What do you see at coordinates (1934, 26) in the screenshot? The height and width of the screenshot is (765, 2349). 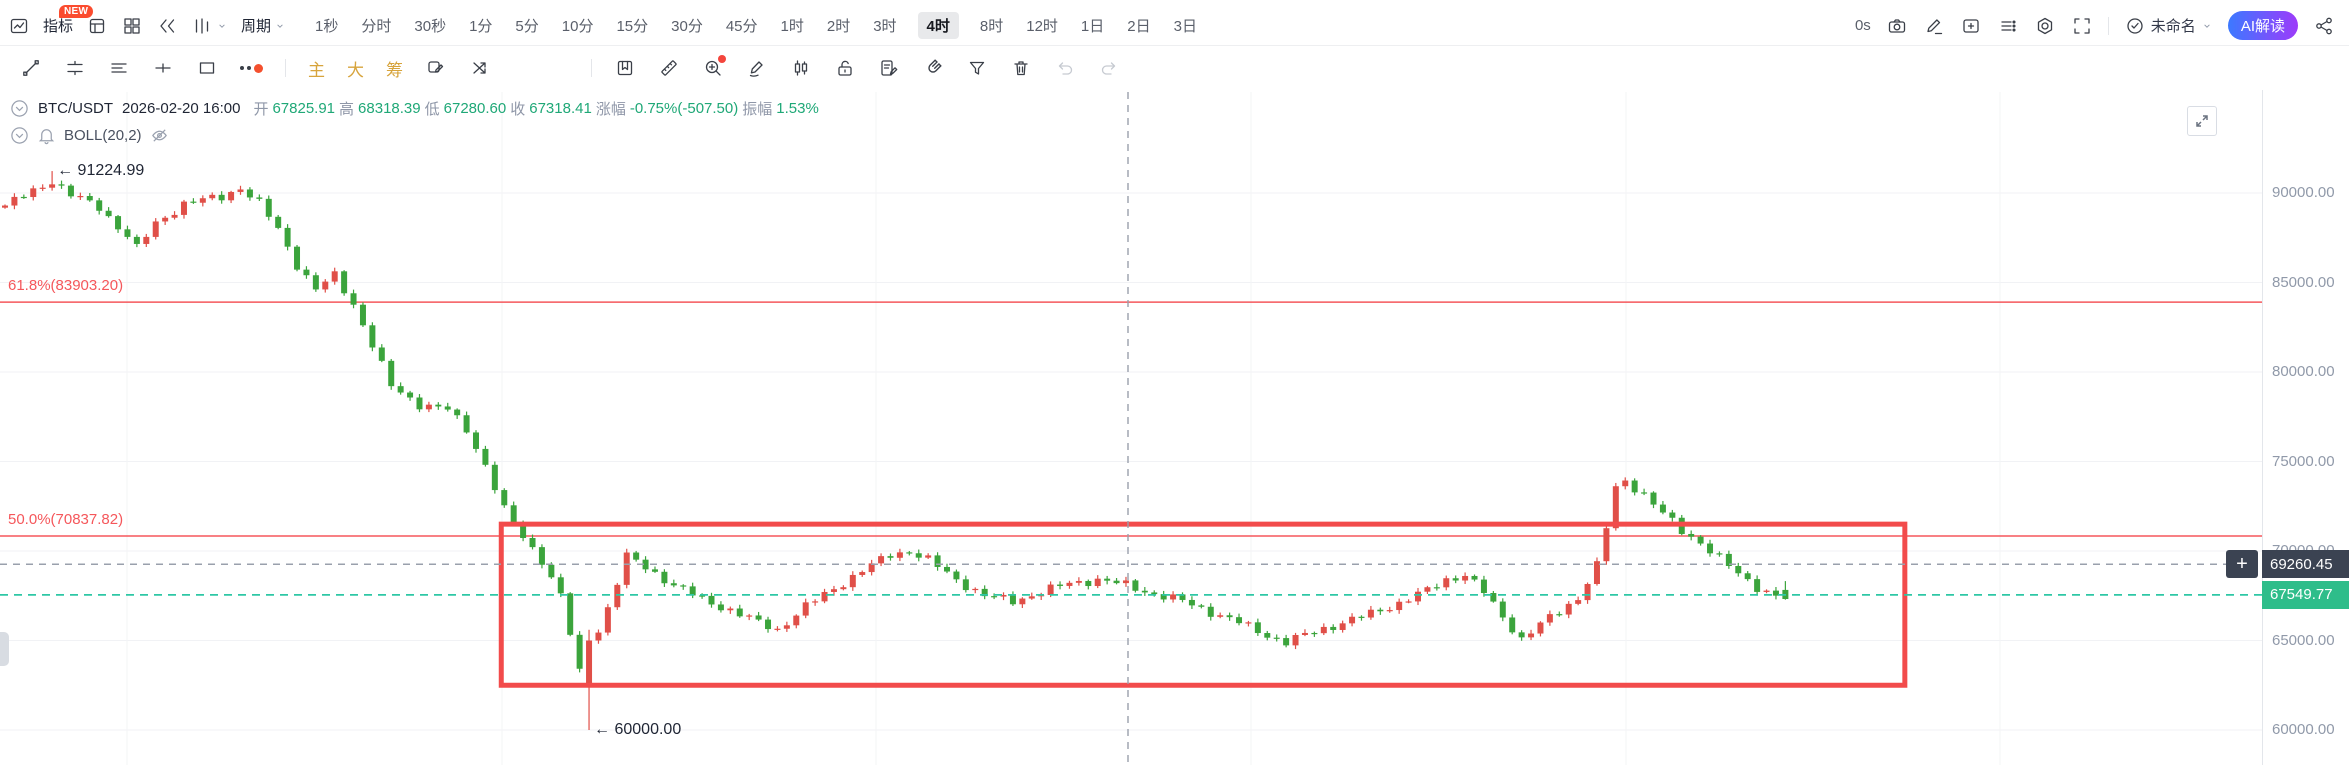 I see `edit-icon` at bounding box center [1934, 26].